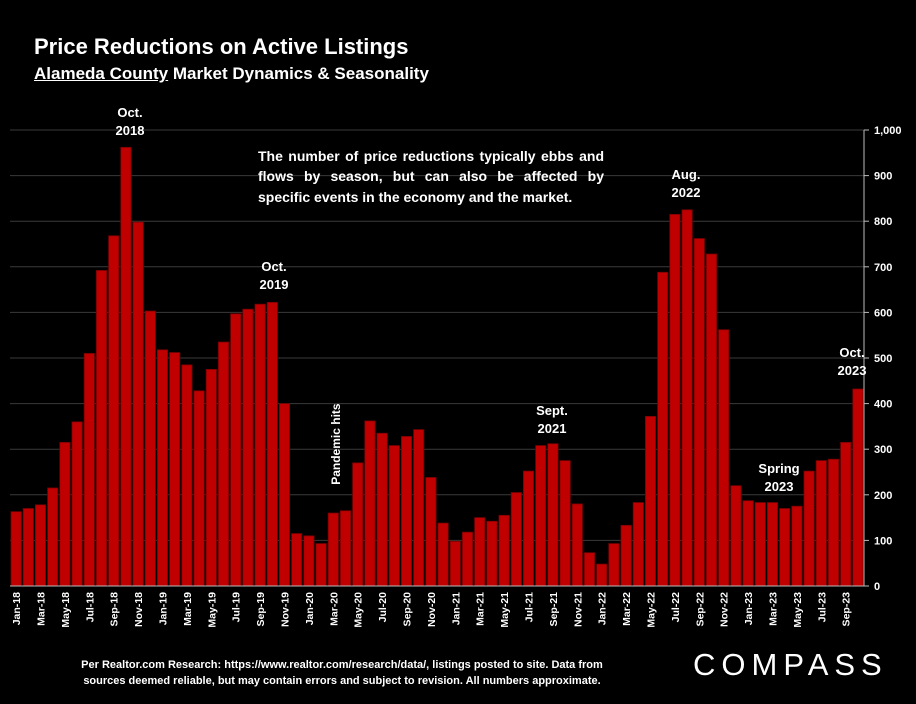  What do you see at coordinates (130, 112) in the screenshot?
I see `annotation-oct-2018-line1: Oct.` at bounding box center [130, 112].